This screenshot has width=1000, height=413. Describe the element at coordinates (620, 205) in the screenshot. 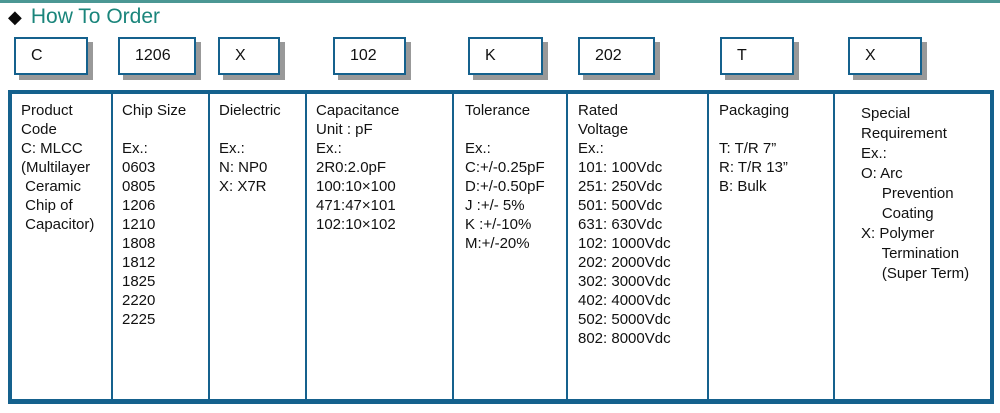

I see `column-rated-voltage-line: 501: 500Vdc` at that location.